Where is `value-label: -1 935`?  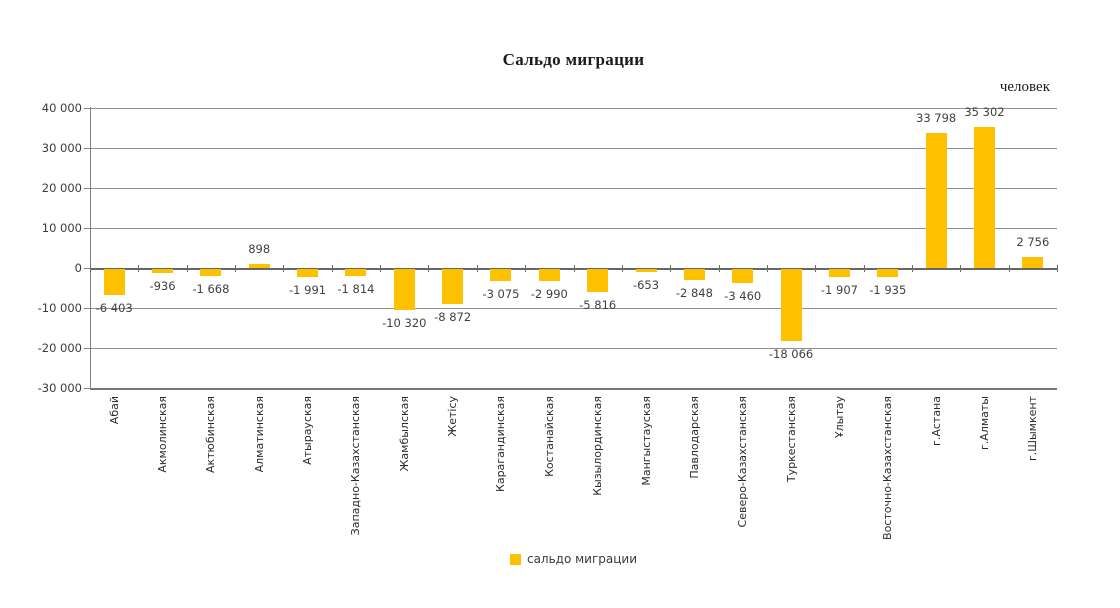
value-label: -1 935 is located at coordinates (888, 289).